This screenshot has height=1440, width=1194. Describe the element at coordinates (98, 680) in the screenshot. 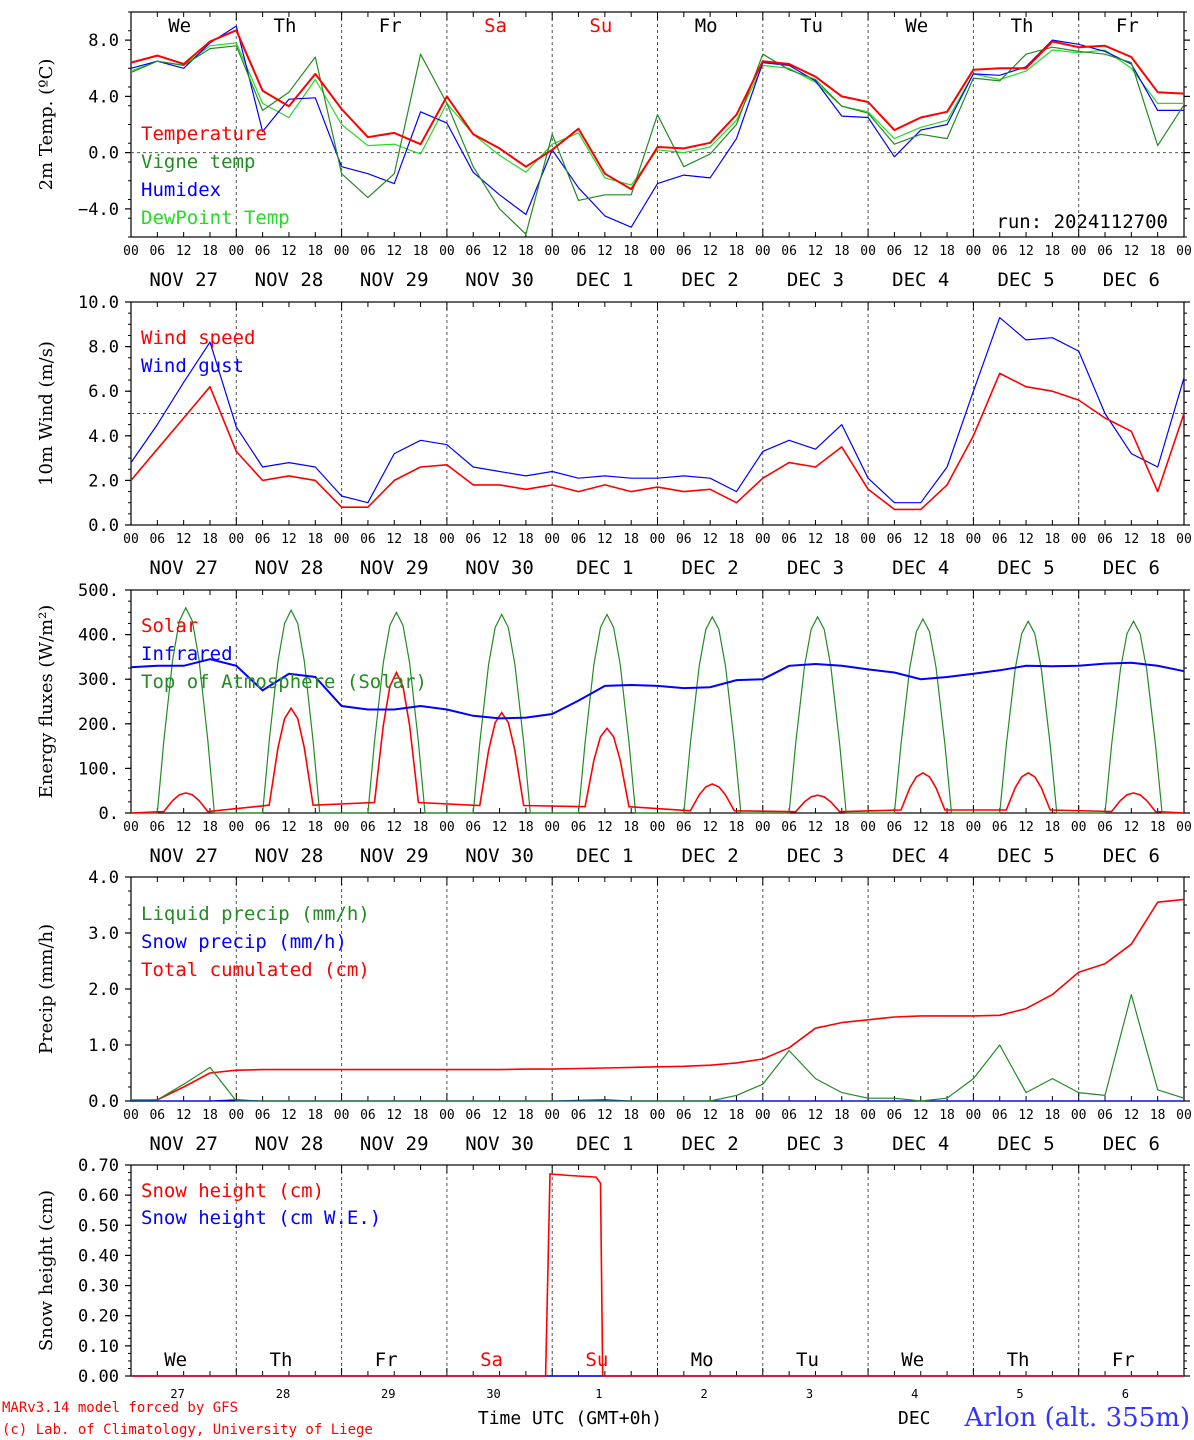

I see `y-tick-label: 300.` at that location.